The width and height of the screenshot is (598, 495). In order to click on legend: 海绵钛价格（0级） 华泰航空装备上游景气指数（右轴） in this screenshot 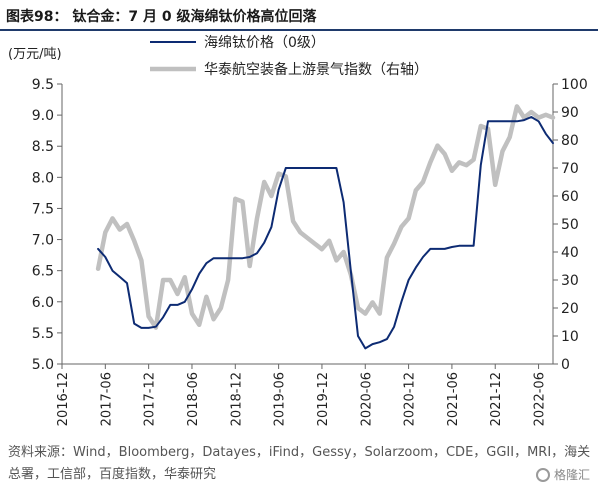, I will do `click(289, 56)`.